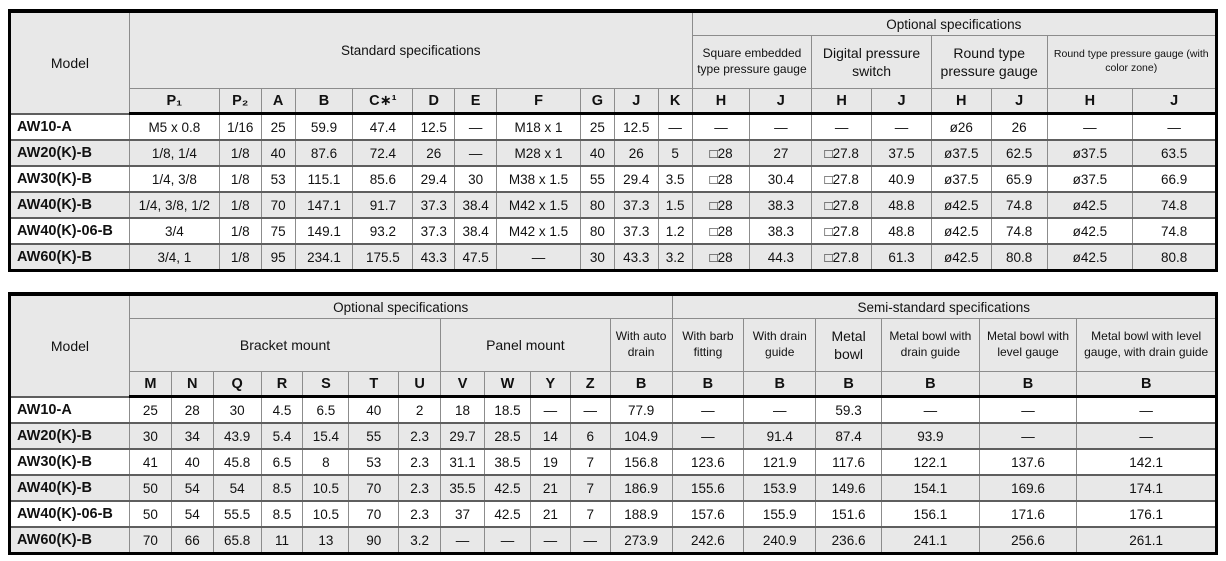 This screenshot has height=561, width=1226. I want to click on value-cell: M28 x 1, so click(538, 153).